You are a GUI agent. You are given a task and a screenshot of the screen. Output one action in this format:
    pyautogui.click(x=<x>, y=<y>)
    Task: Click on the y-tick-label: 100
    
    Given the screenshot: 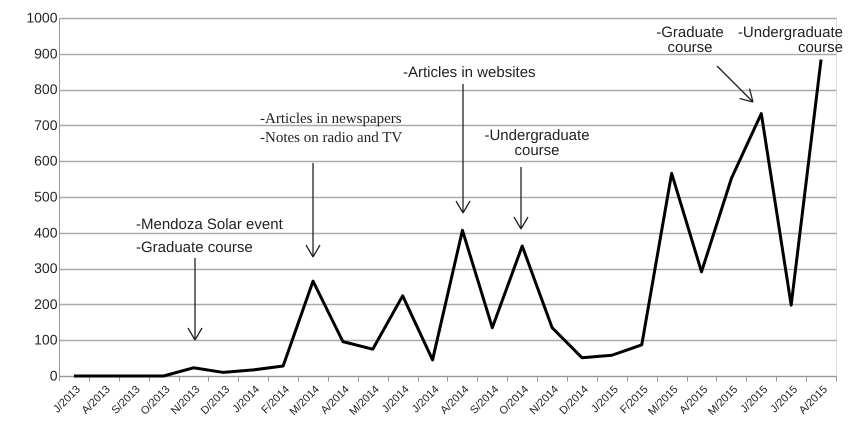 What is the action you would take?
    pyautogui.click(x=46, y=340)
    